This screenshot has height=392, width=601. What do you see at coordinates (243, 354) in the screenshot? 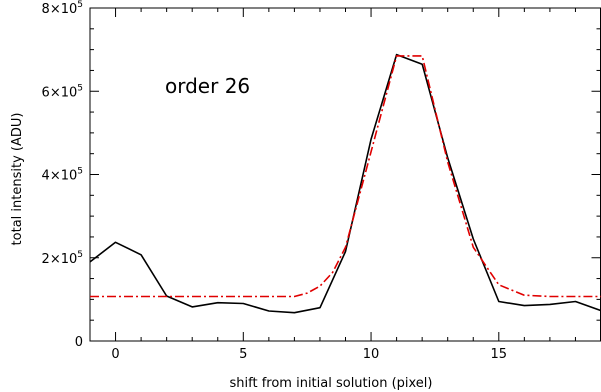
I see `x-tick-label: 5` at bounding box center [243, 354].